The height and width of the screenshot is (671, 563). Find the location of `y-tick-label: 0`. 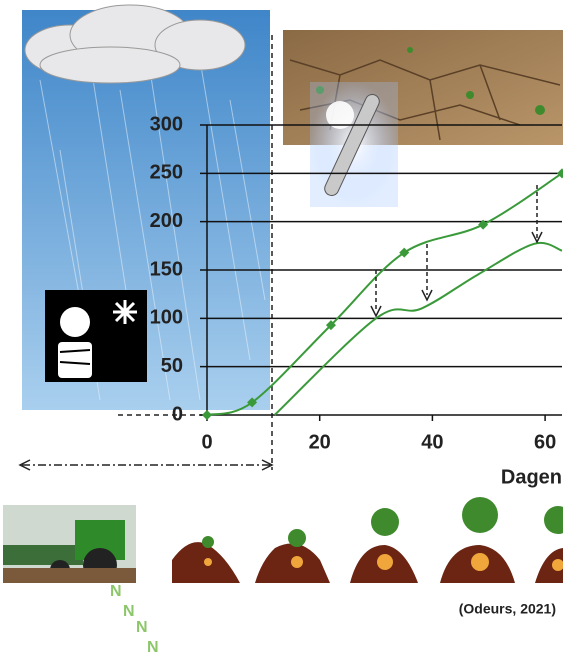

y-tick-label: 0 is located at coordinates (177, 414).